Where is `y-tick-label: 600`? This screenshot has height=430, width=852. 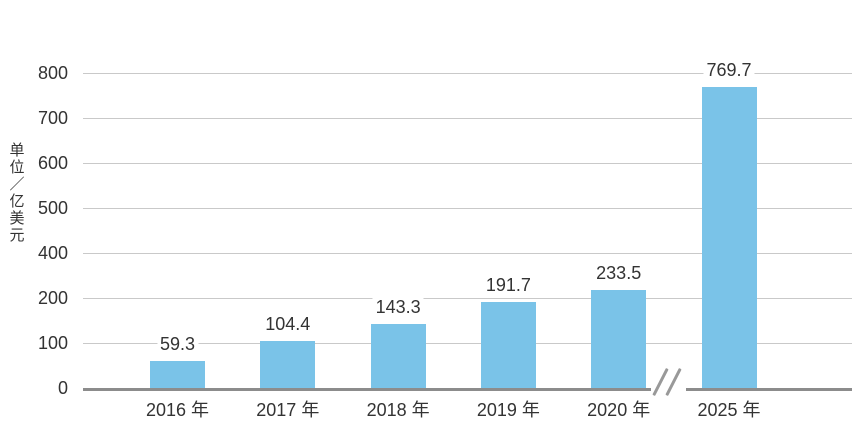 y-tick-label: 600 is located at coordinates (52, 163).